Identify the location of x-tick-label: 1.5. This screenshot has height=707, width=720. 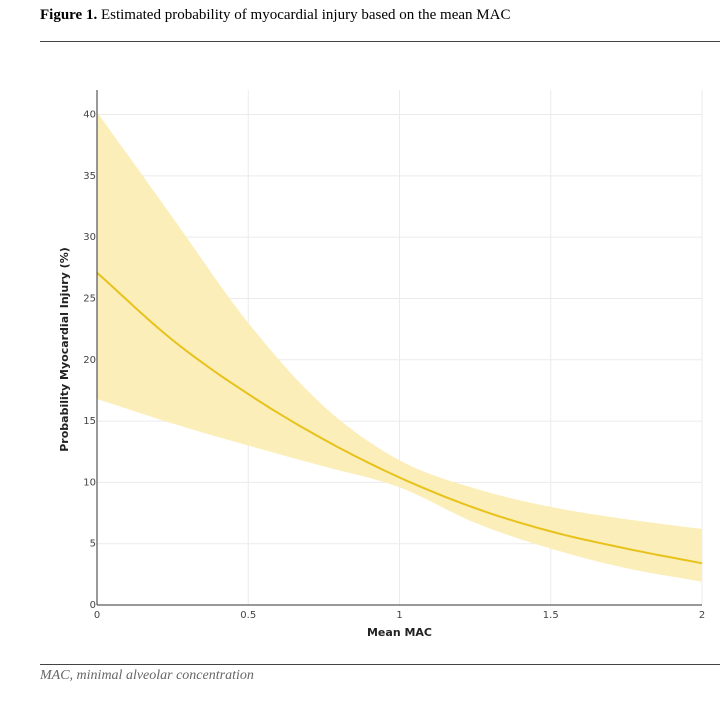
(551, 615).